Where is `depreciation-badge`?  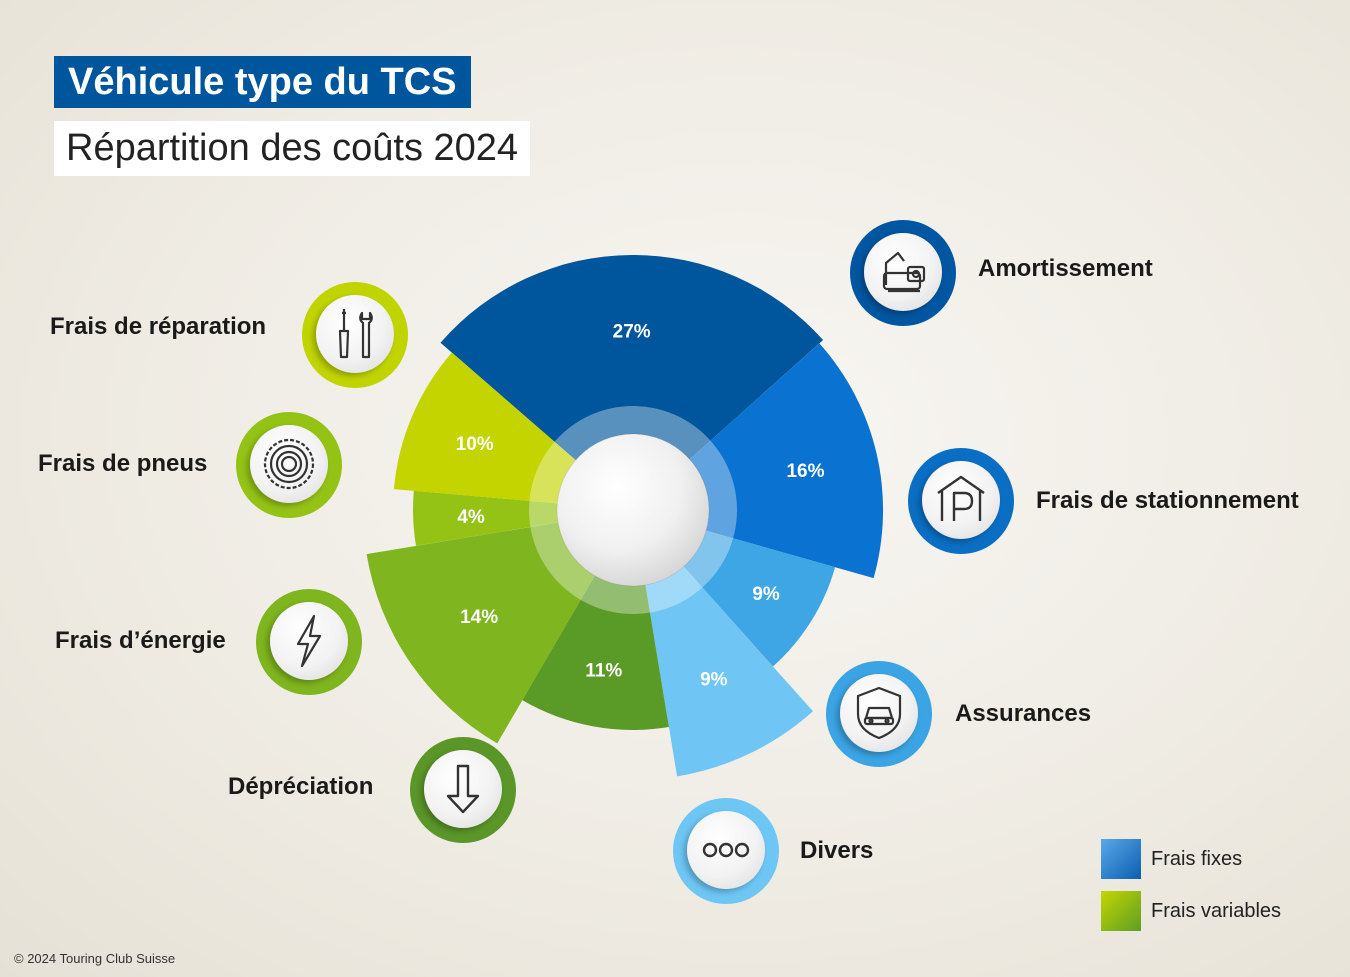
depreciation-badge is located at coordinates (463, 790).